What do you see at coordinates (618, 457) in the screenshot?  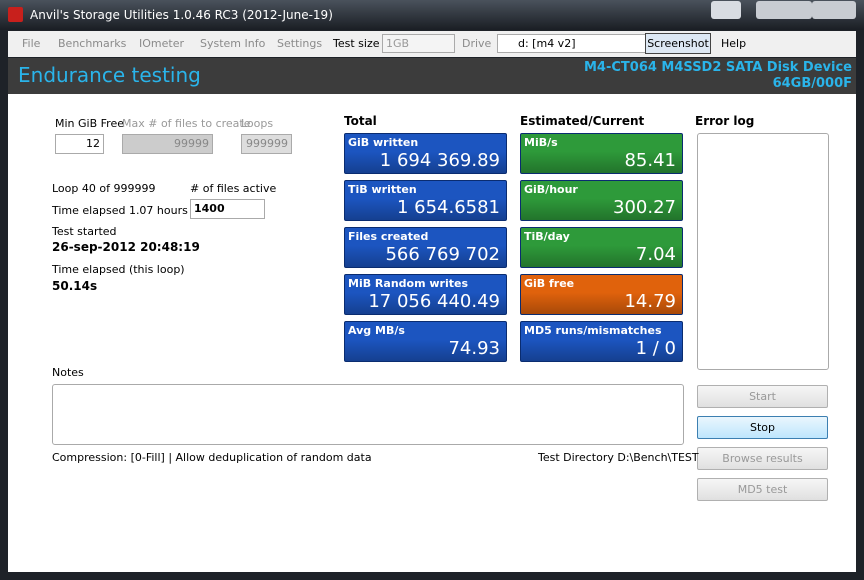 I see `directory: Test Directory D:\Bench\TEST` at bounding box center [618, 457].